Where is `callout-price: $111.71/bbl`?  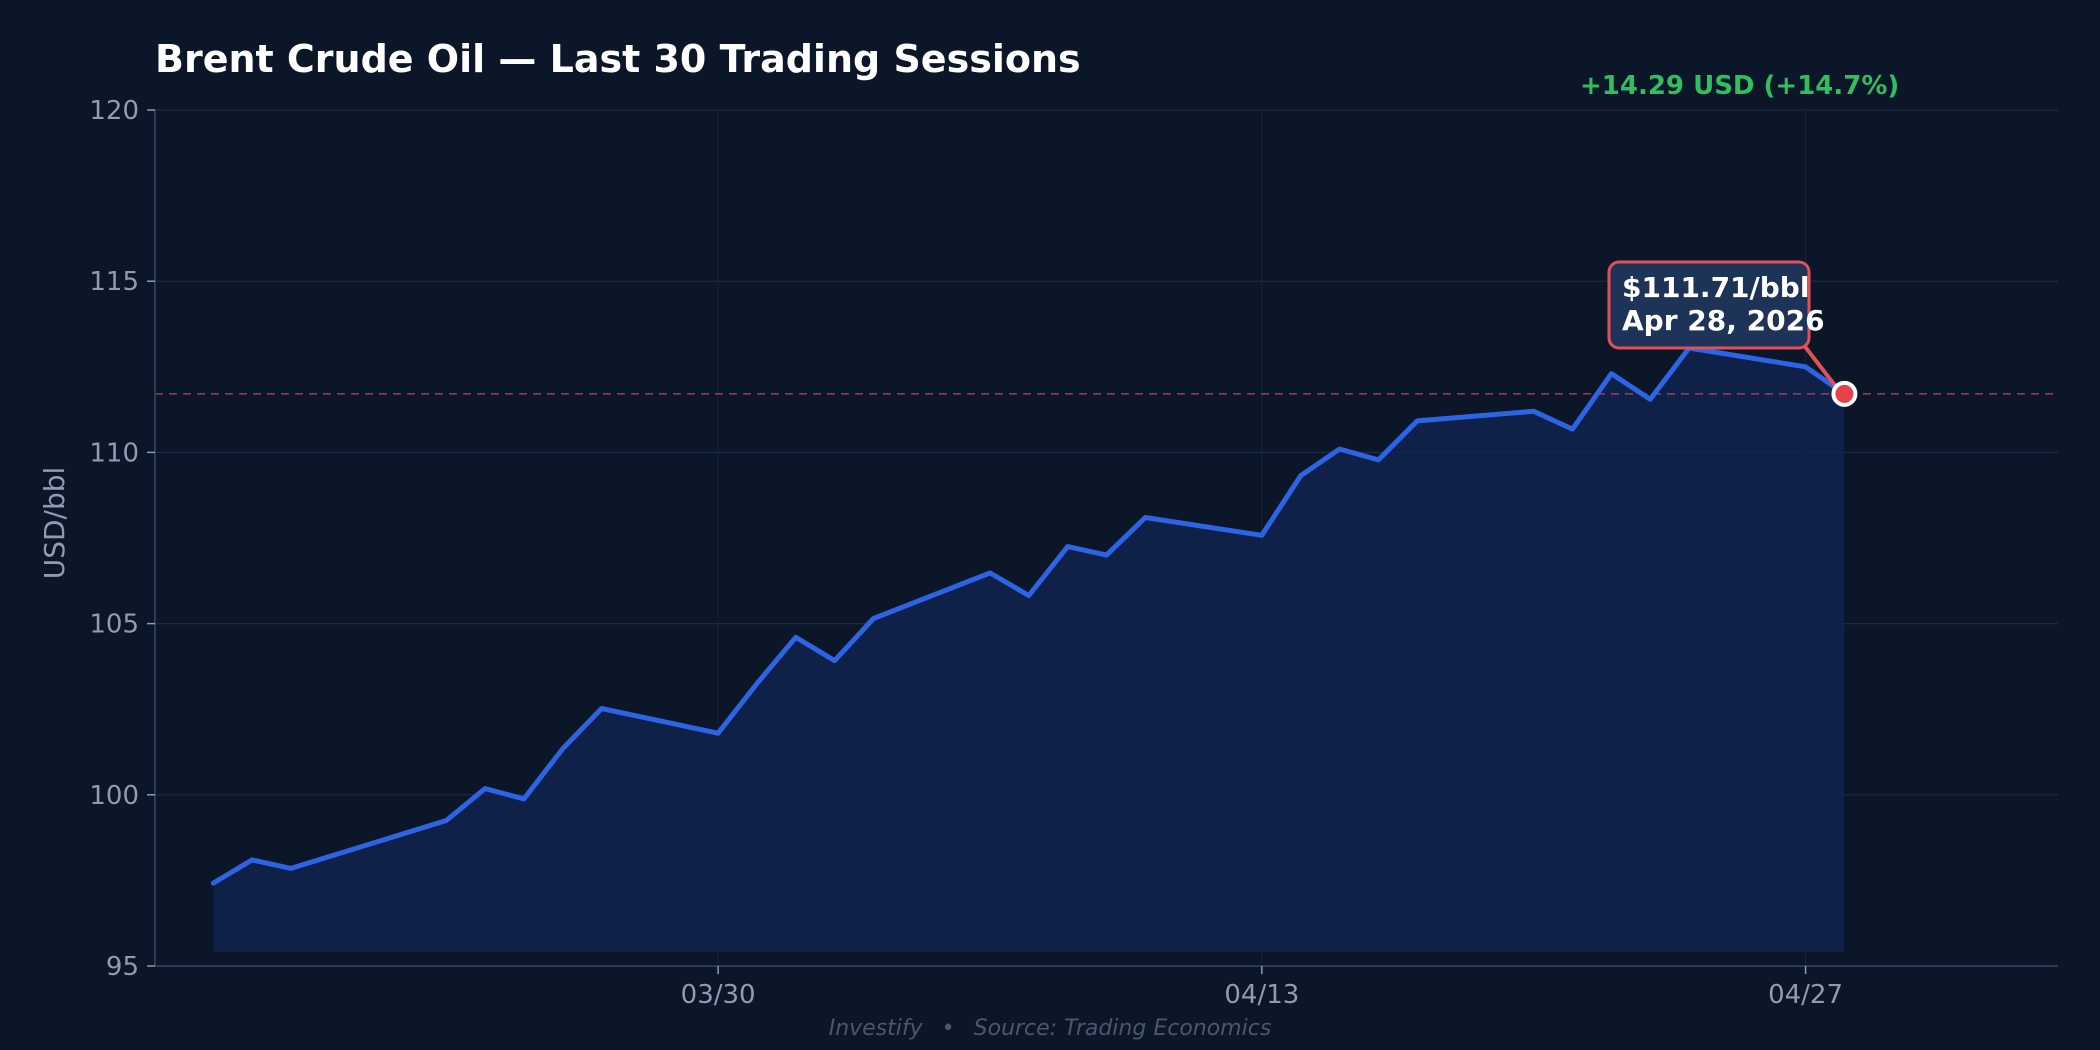 callout-price: $111.71/bbl is located at coordinates (1715, 287).